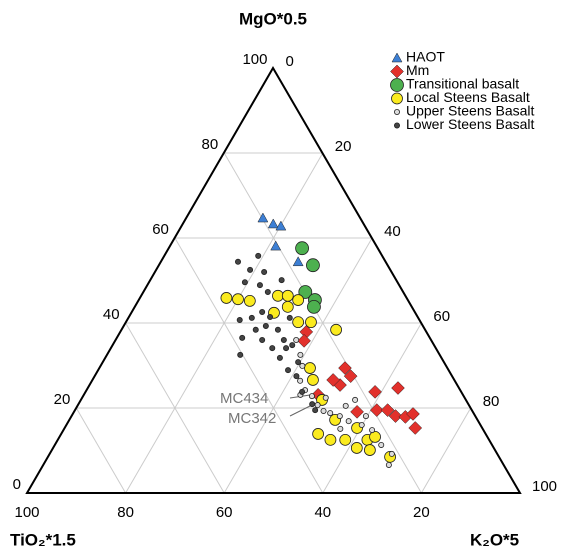 The height and width of the screenshot is (555, 588). Describe the element at coordinates (343, 146) in the screenshot. I see `k2o-tick-label: 20` at that location.